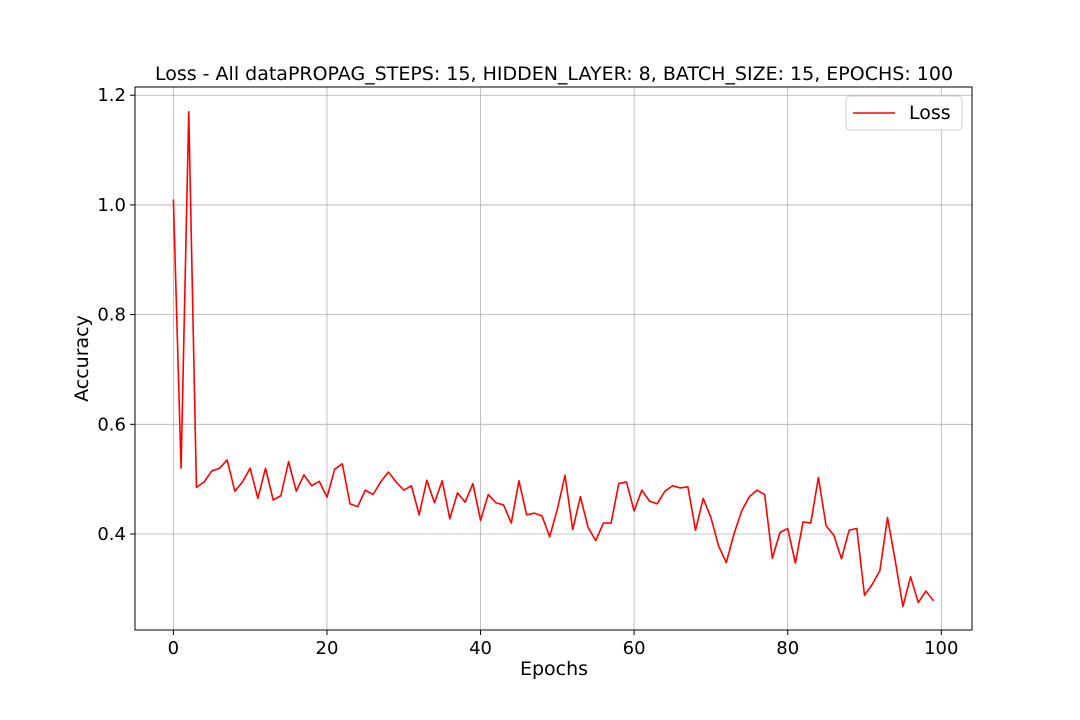 The height and width of the screenshot is (720, 1080). What do you see at coordinates (111, 205) in the screenshot?
I see `y-tick-label: 1.0` at bounding box center [111, 205].